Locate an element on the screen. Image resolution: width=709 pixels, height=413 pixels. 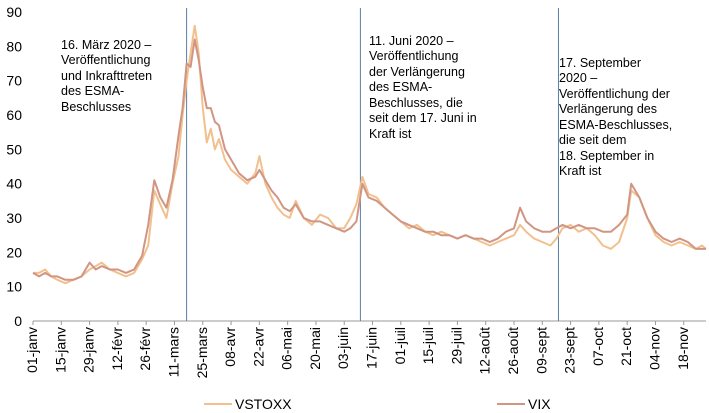
x-tick-label-12: 17-juin is located at coordinates (372, 348).